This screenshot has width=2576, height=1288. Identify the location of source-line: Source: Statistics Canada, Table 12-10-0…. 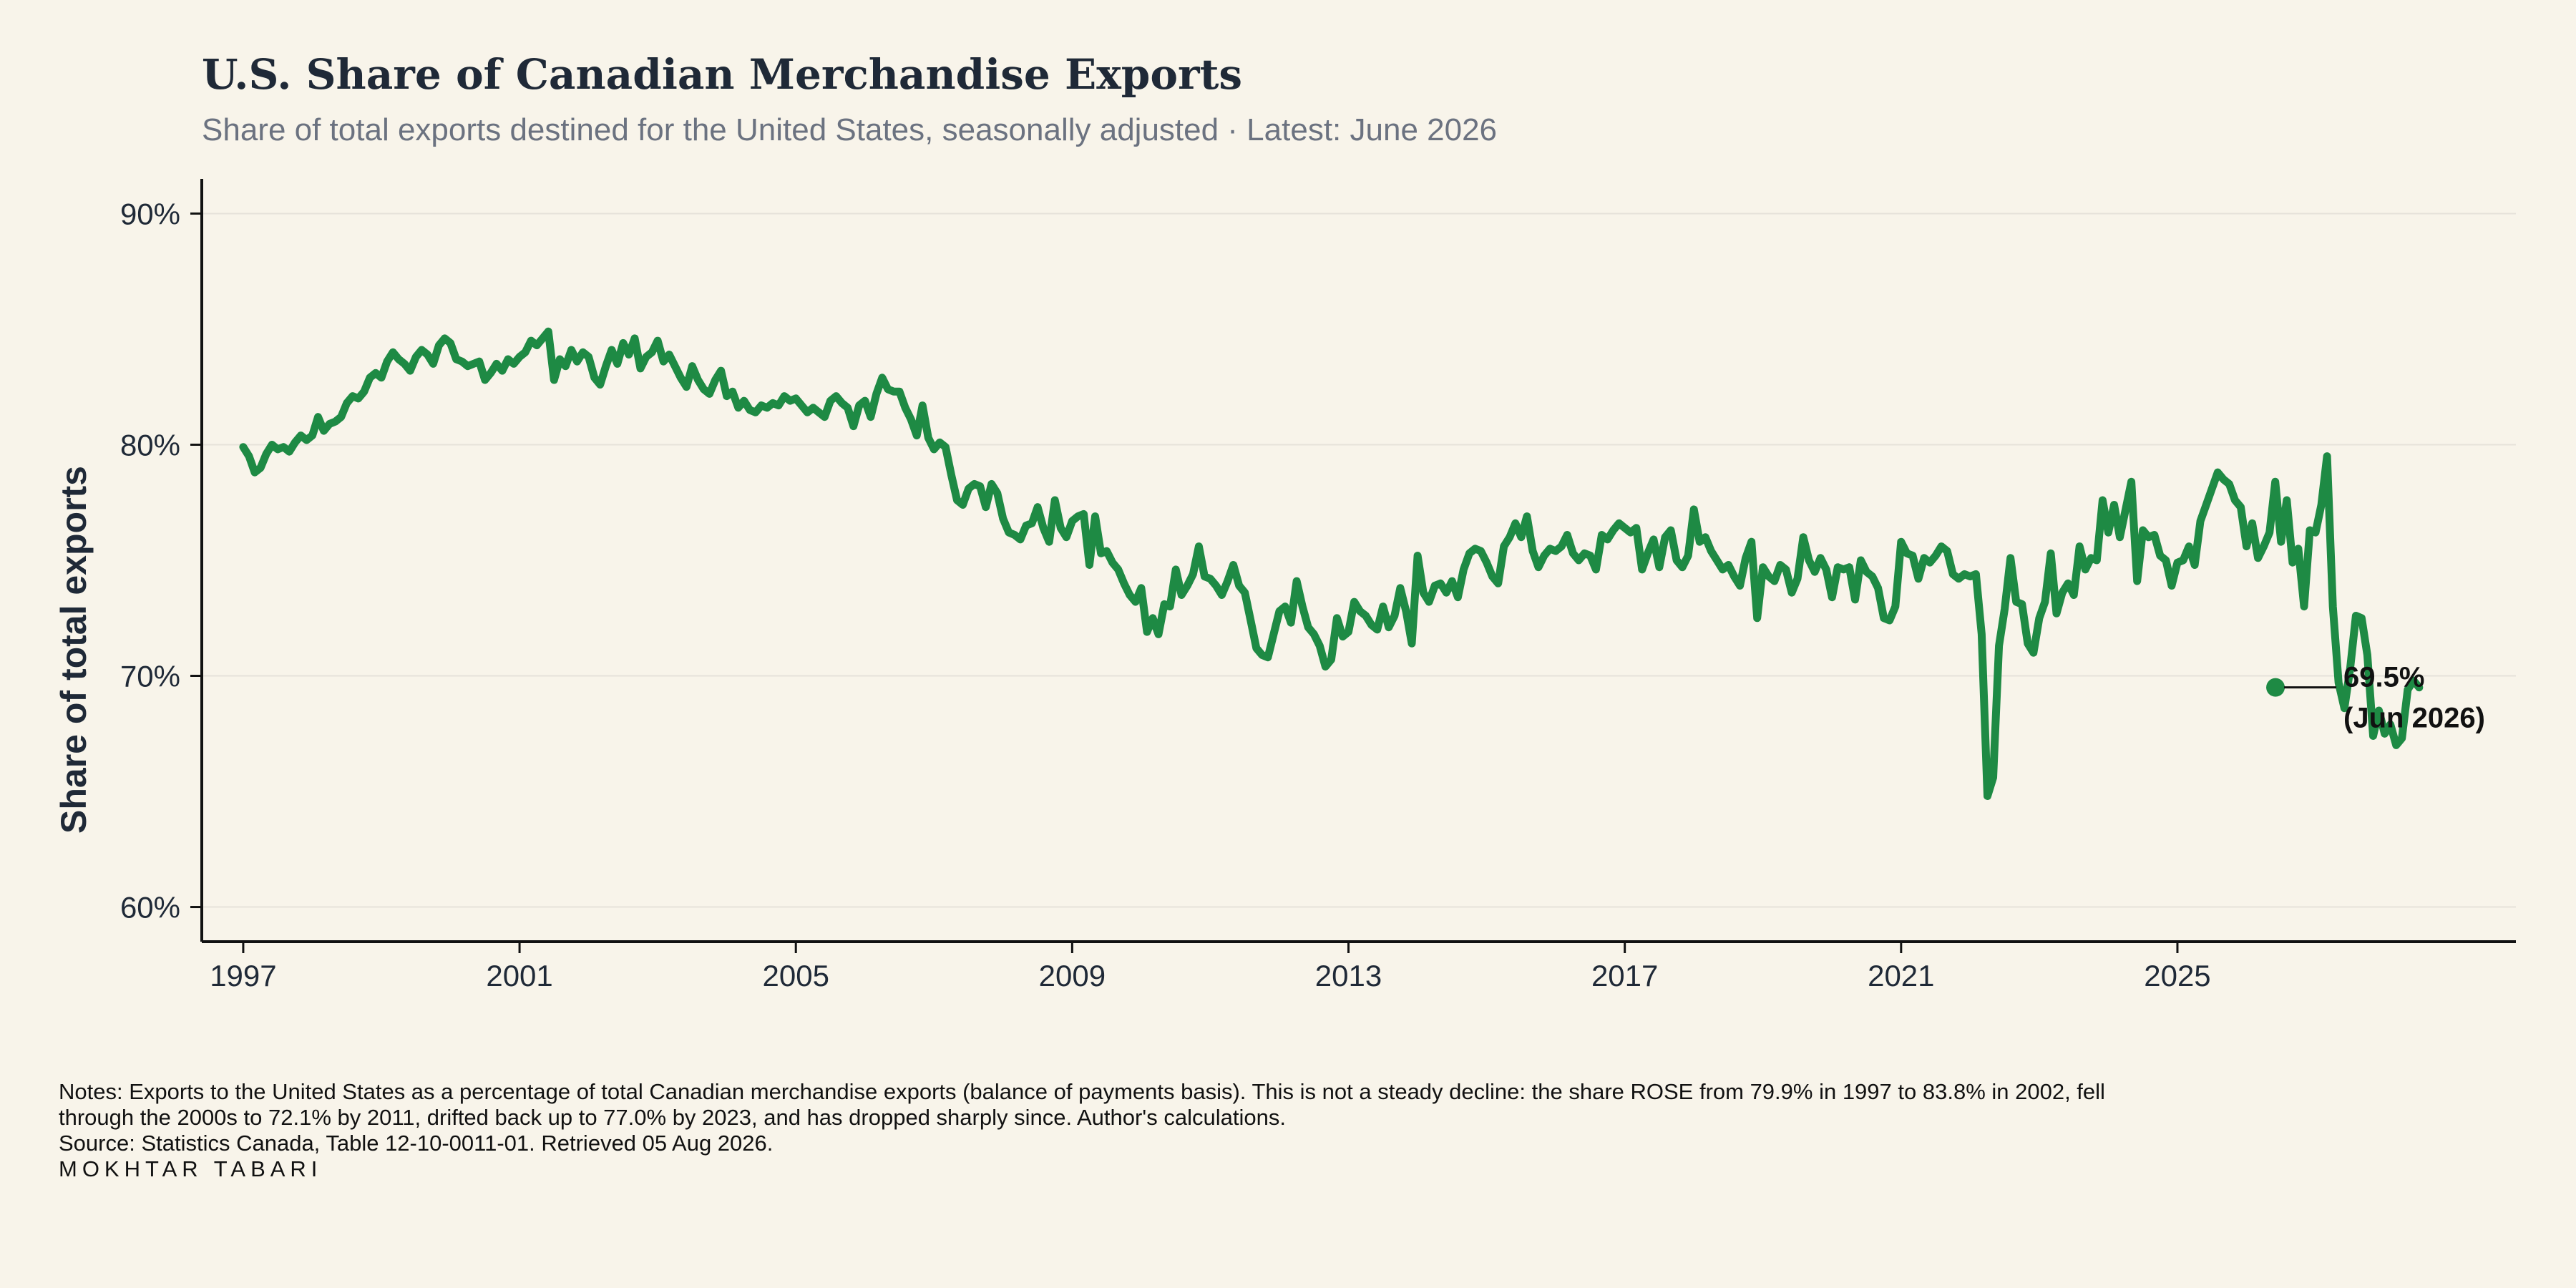
(416, 1143).